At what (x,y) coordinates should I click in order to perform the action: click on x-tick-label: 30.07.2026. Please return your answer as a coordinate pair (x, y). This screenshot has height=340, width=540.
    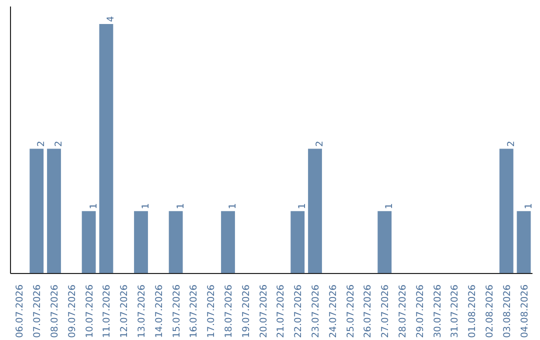
    Looking at the image, I should click on (438, 311).